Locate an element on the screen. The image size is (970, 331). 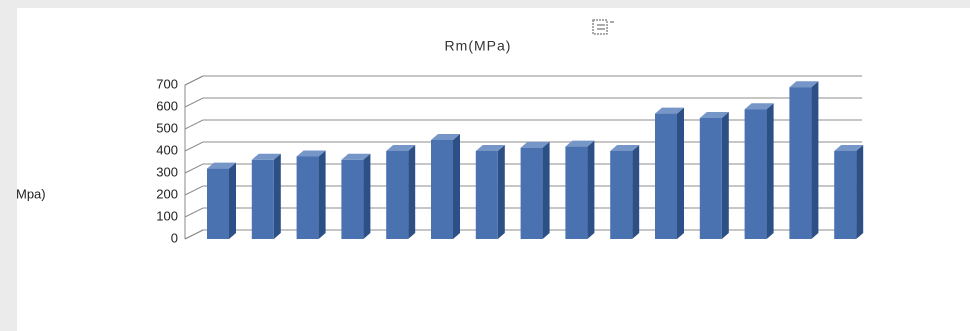
y-axis-label: Mpa) is located at coordinates (31, 193).